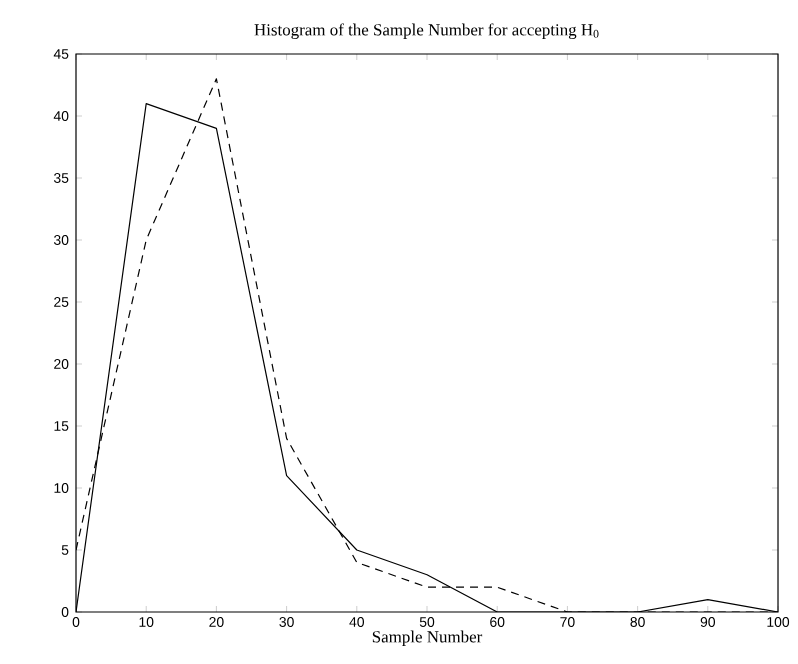 The height and width of the screenshot is (664, 798). Describe the element at coordinates (427, 638) in the screenshot. I see `x-axis-title: Sample Number` at that location.